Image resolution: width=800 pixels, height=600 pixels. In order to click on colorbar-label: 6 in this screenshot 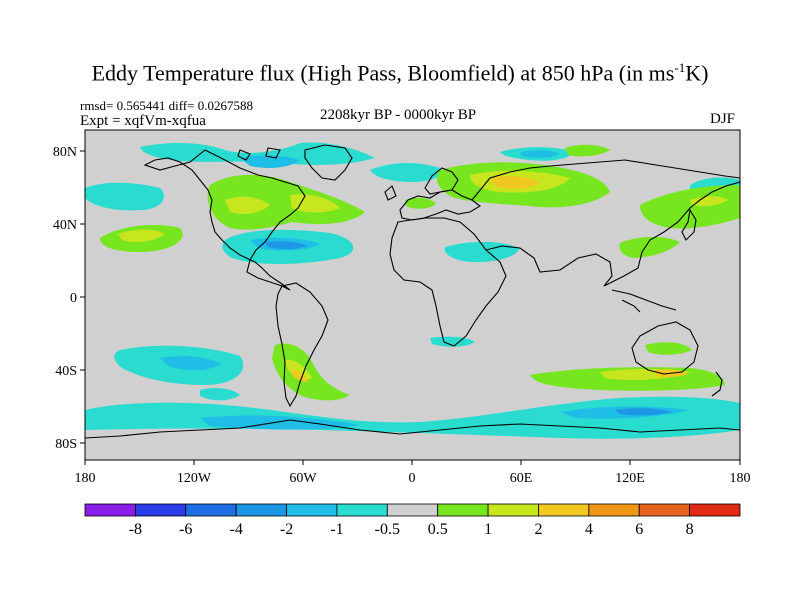, I will do `click(639, 529)`.